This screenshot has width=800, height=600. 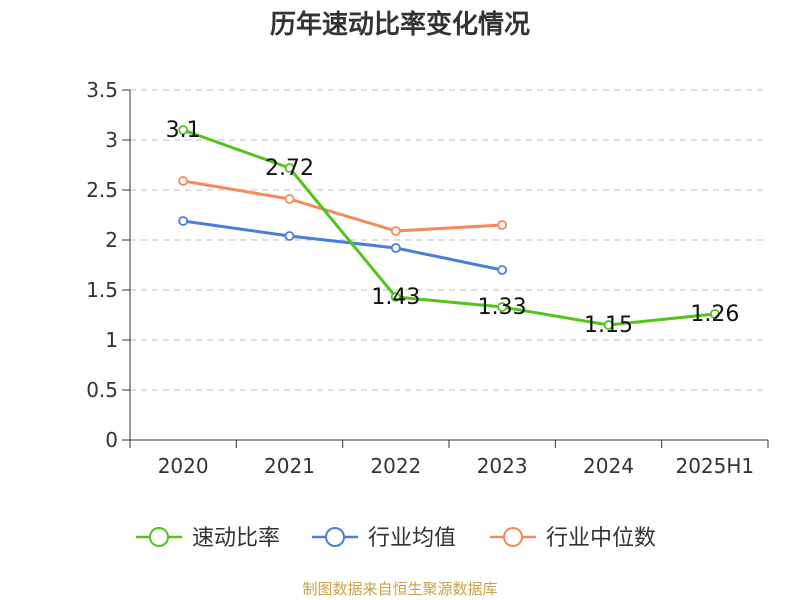 I want to click on y-tick-label: 0.5, so click(x=102, y=390).